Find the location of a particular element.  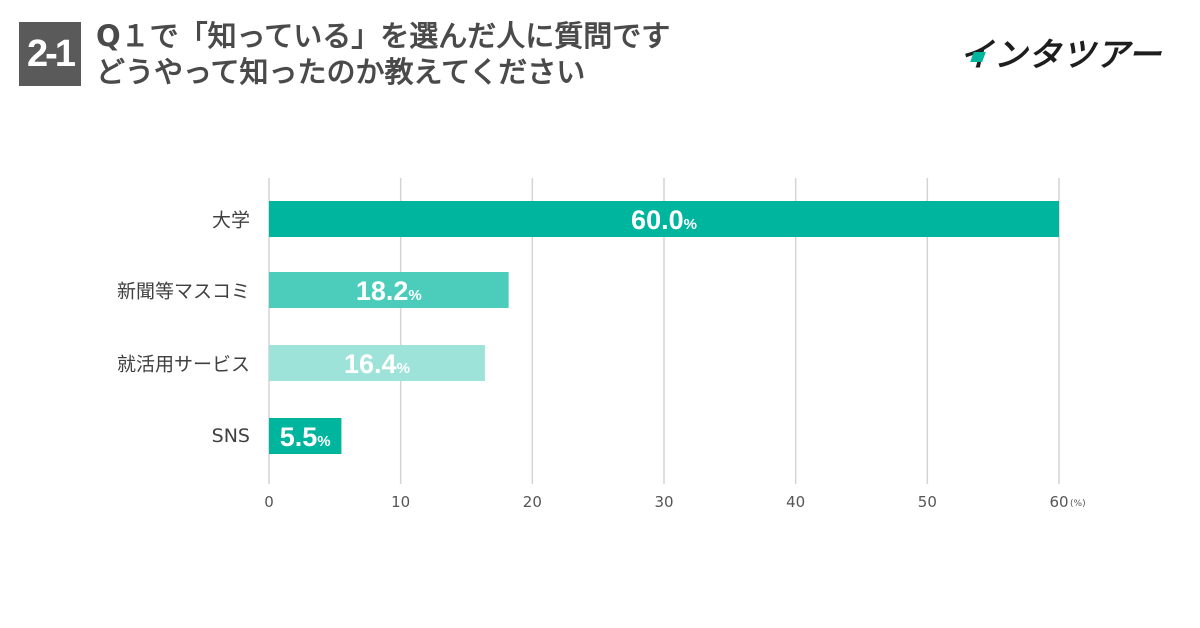

page-title: Q１で「知っている」を選んだ人に質問です どうやって知ったのか教えてください is located at coordinates (383, 54).